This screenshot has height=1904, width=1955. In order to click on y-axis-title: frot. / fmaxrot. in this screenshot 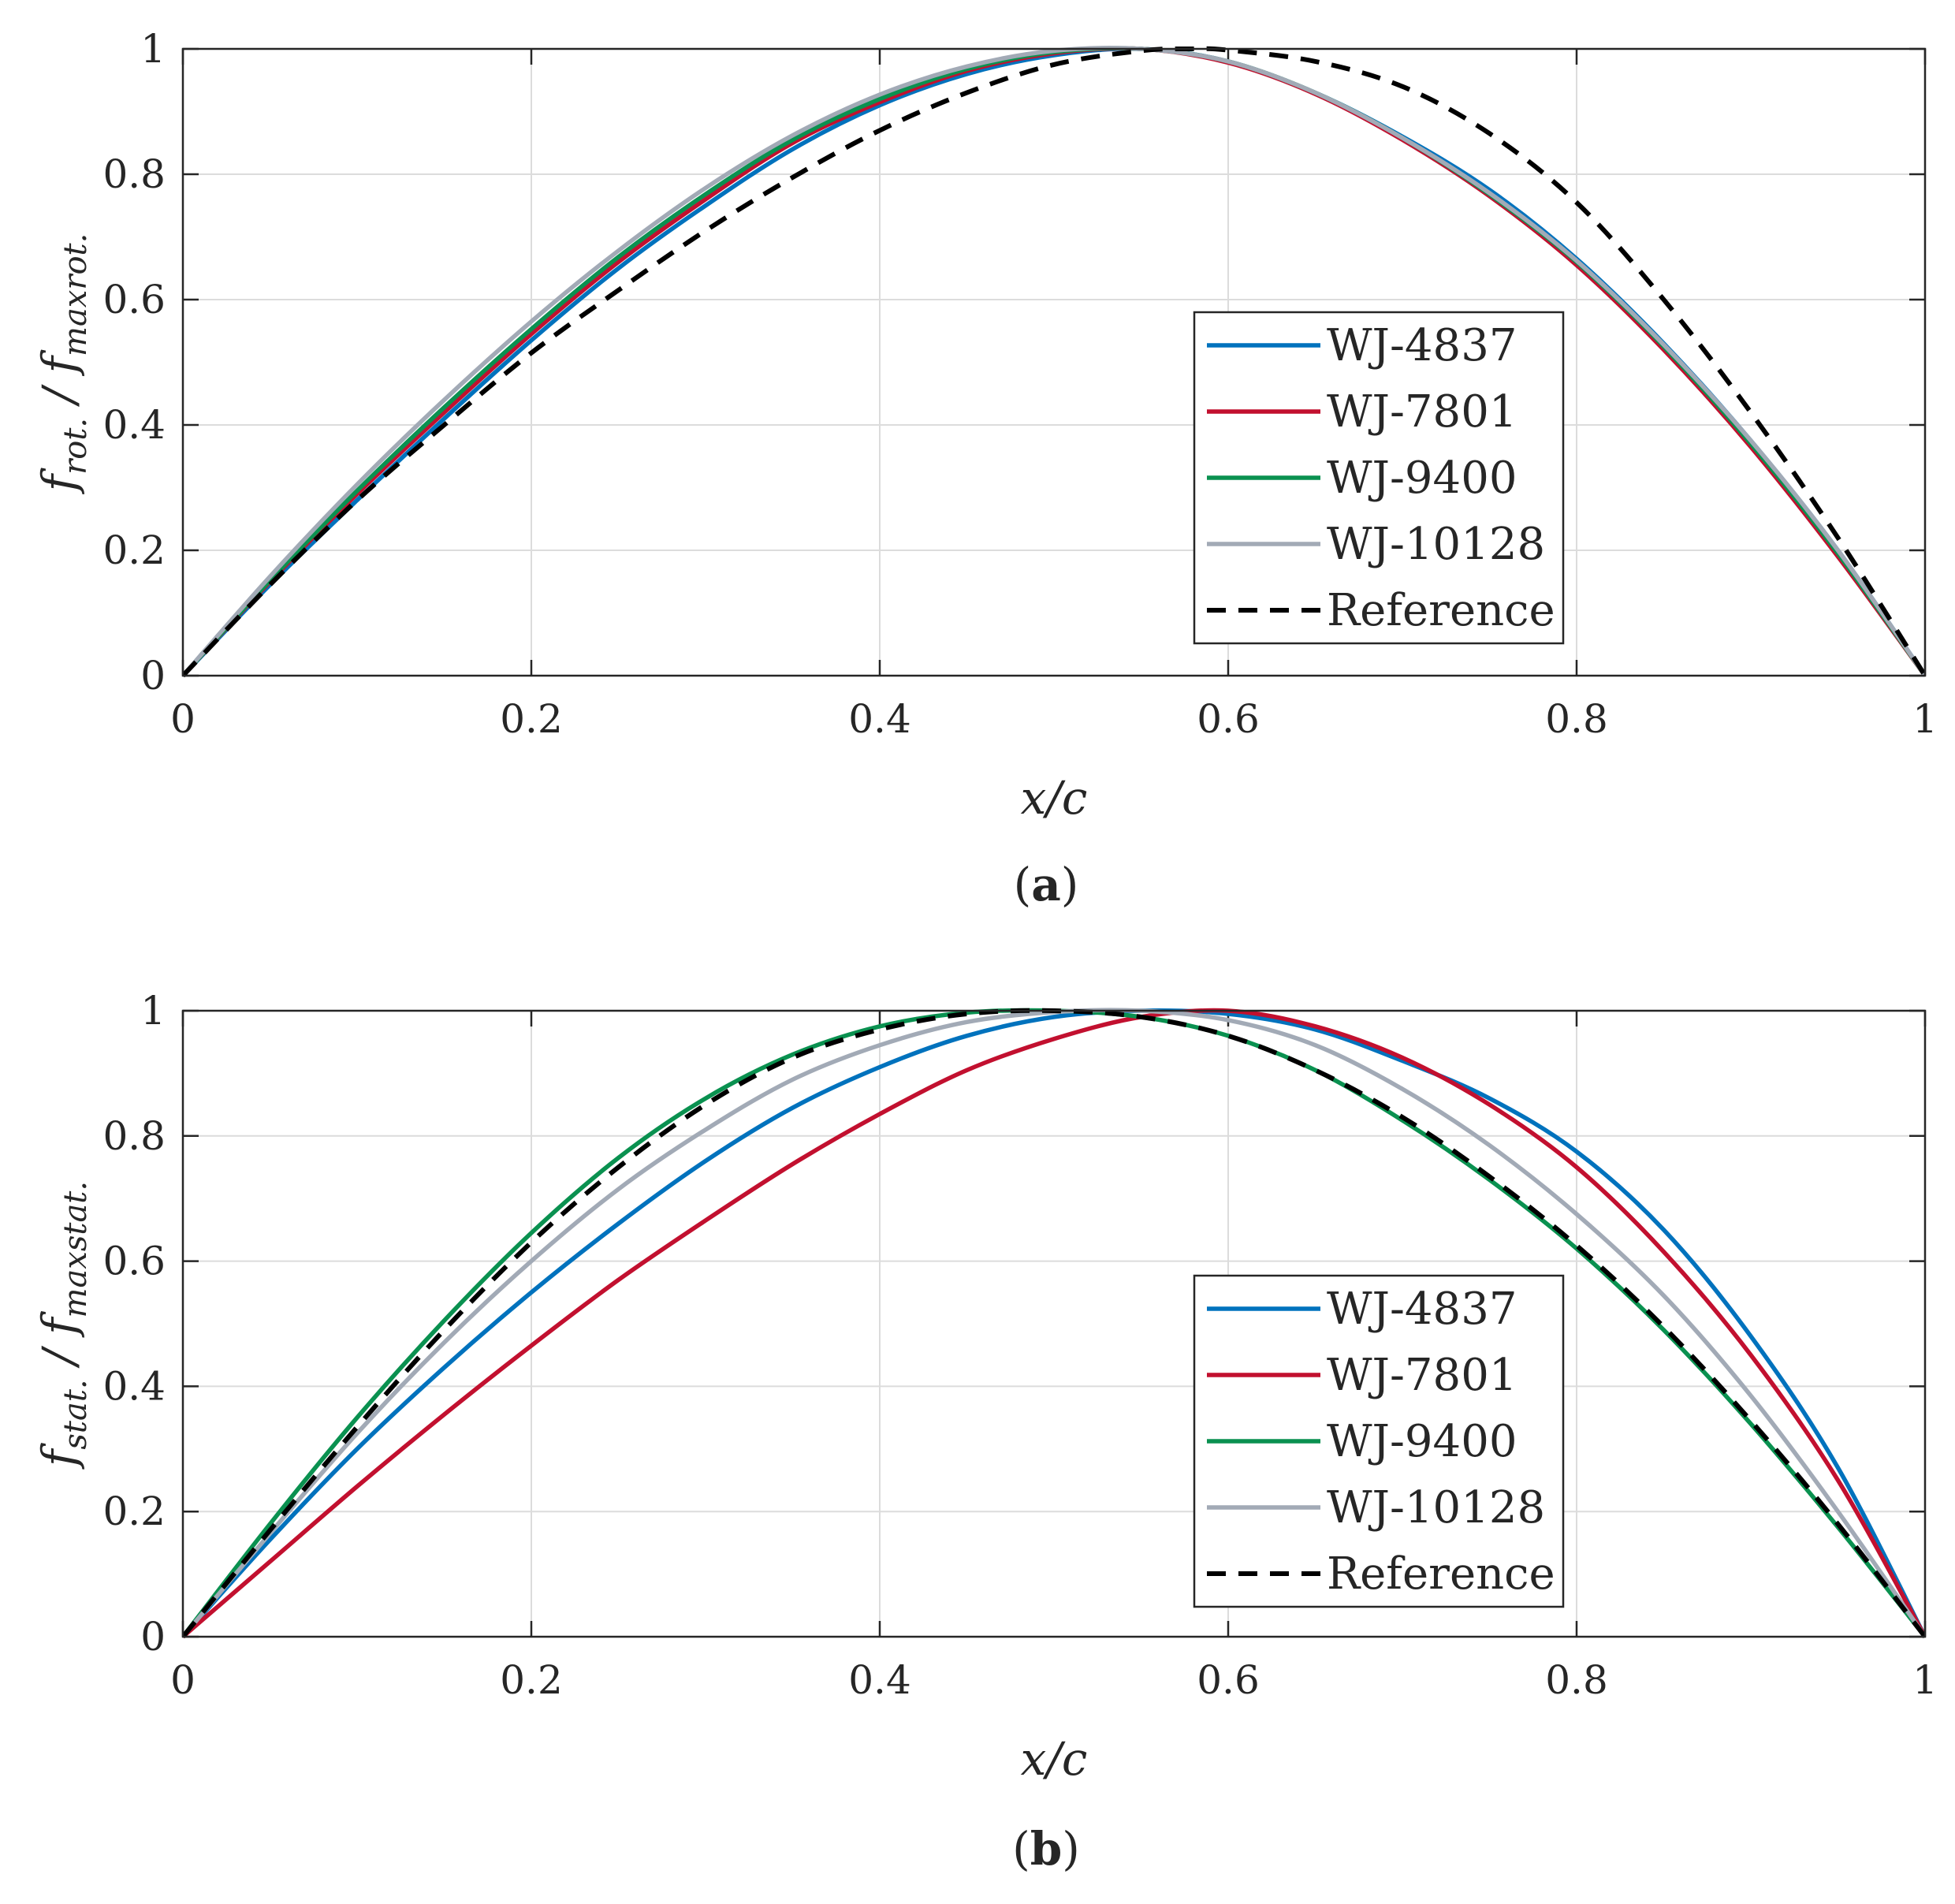, I will do `click(63, 364)`.